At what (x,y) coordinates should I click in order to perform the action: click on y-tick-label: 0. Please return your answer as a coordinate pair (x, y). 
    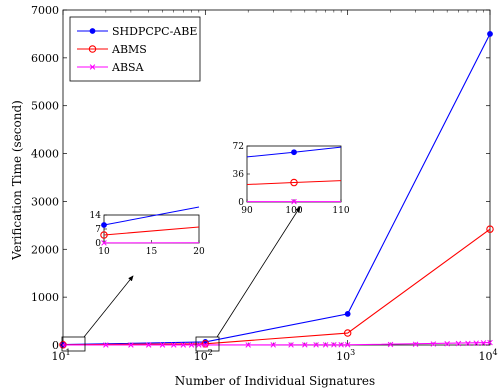
    Looking at the image, I should click on (55, 345).